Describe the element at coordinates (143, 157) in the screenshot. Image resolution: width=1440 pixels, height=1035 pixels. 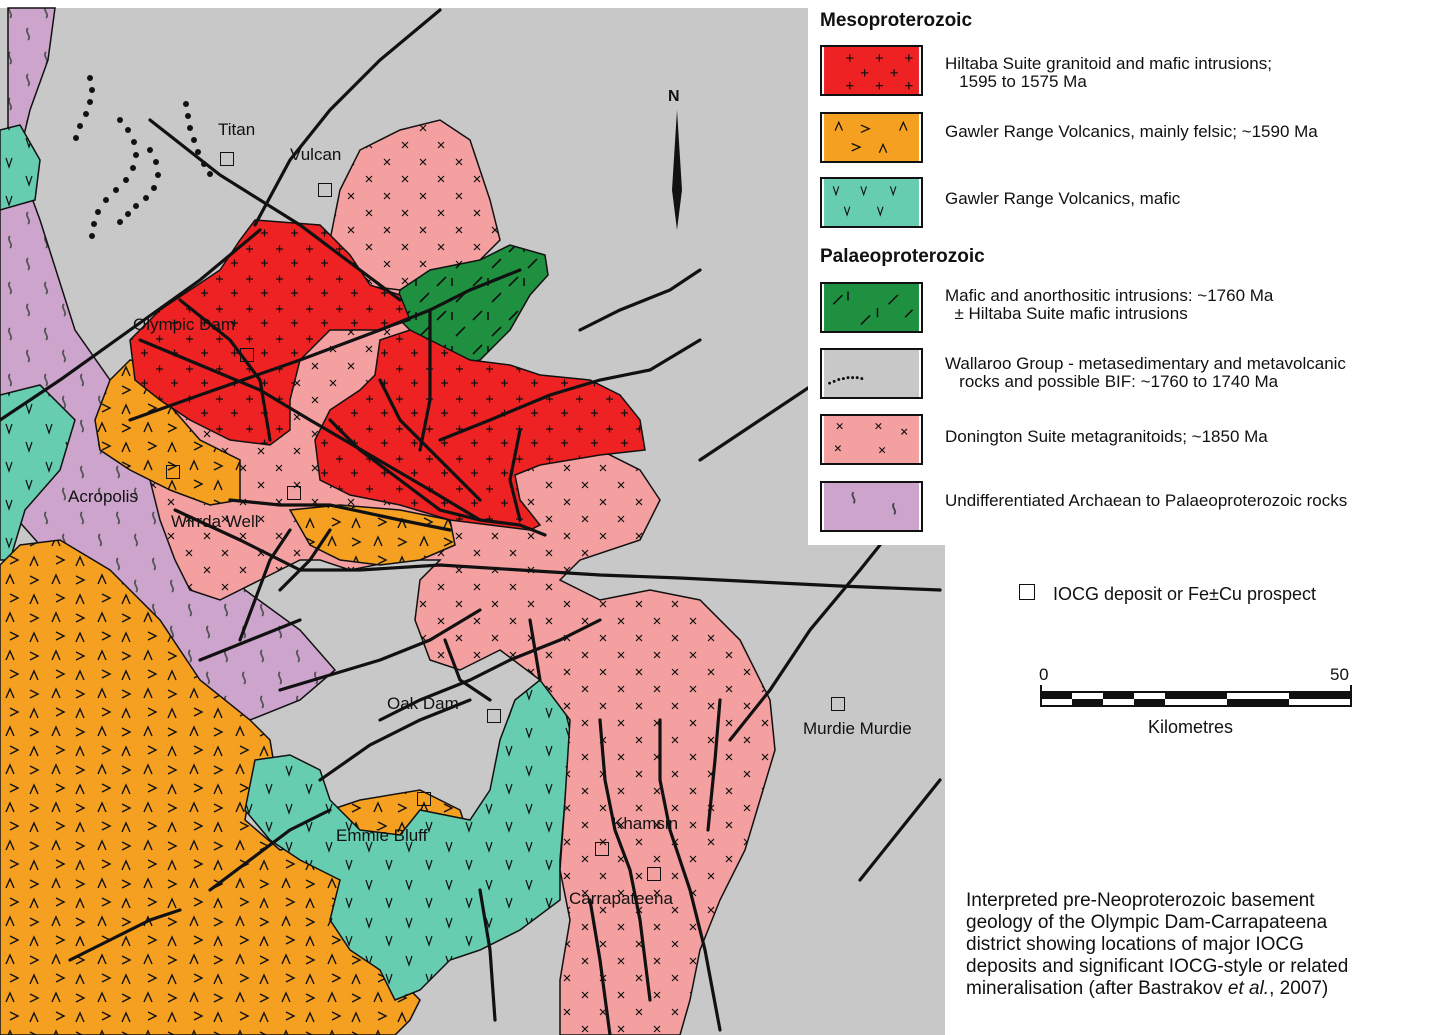
I see `bif-dotted-lines` at that location.